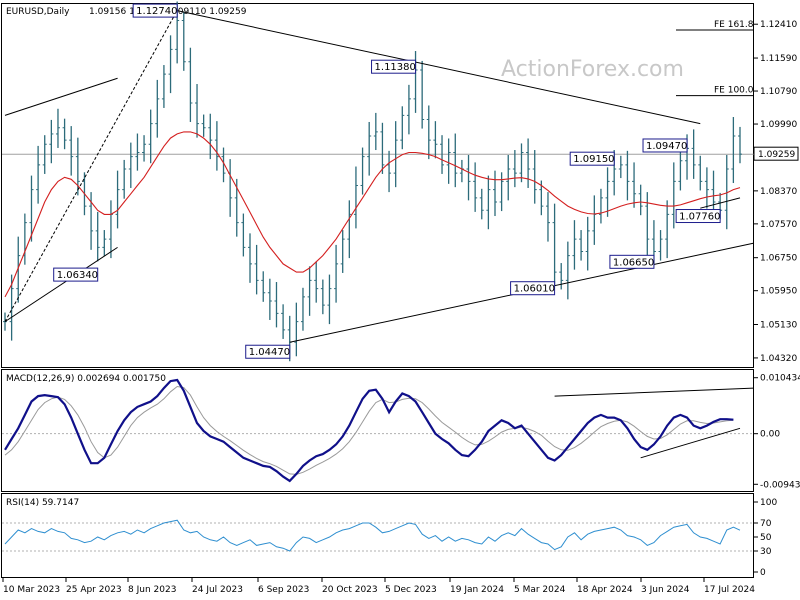  Describe the element at coordinates (778, 292) in the screenshot. I see `price-y-tick-label: 1.05950` at that location.